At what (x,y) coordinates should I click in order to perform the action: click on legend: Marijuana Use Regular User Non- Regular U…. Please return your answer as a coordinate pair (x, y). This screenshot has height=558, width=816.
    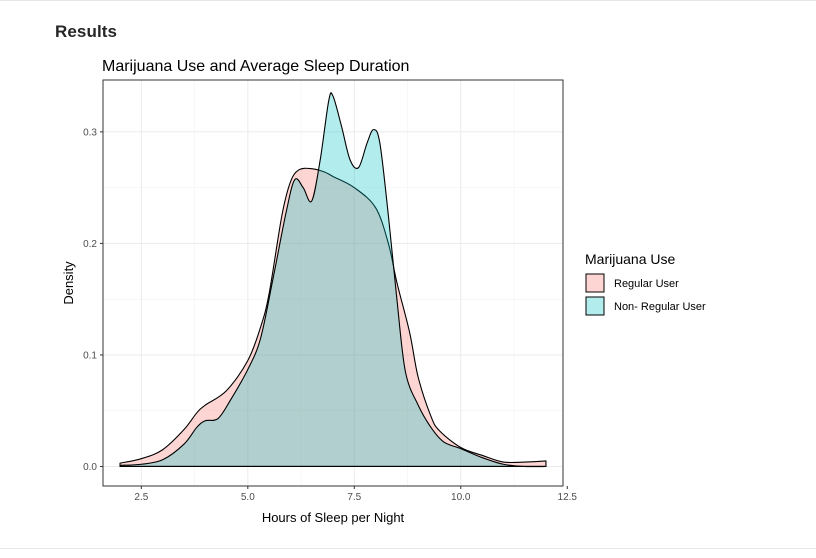
    Looking at the image, I should click on (645, 283).